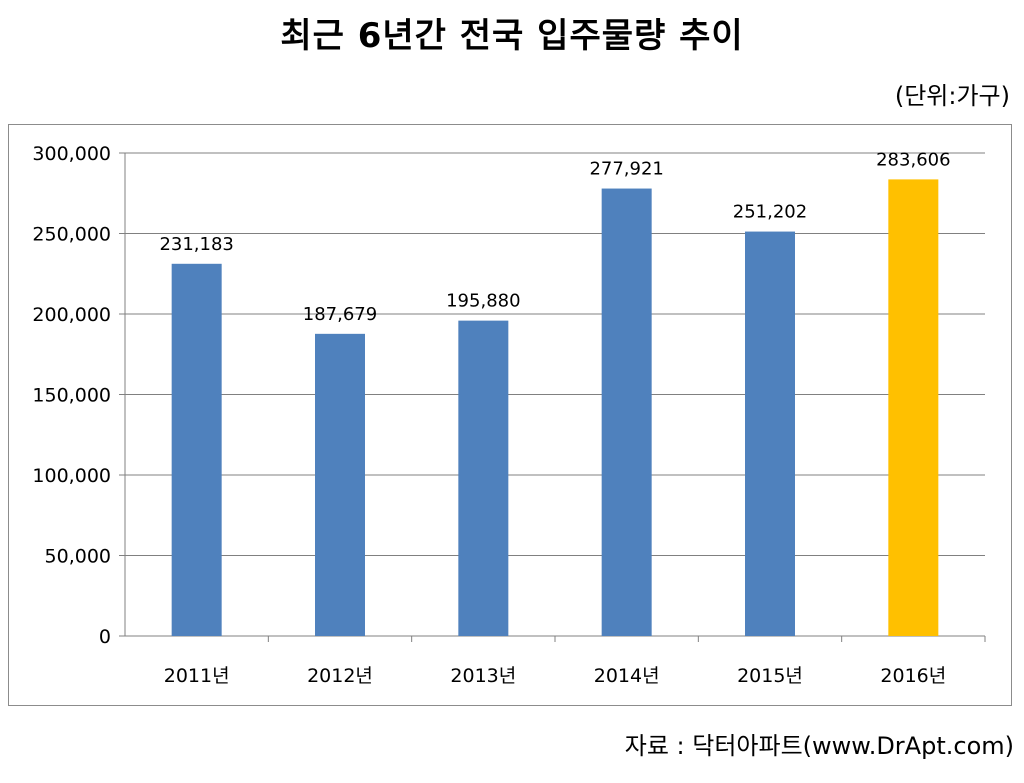 Image resolution: width=1024 pixels, height=783 pixels. Describe the element at coordinates (197, 676) in the screenshot. I see `x-tick-label: 2011년` at that location.